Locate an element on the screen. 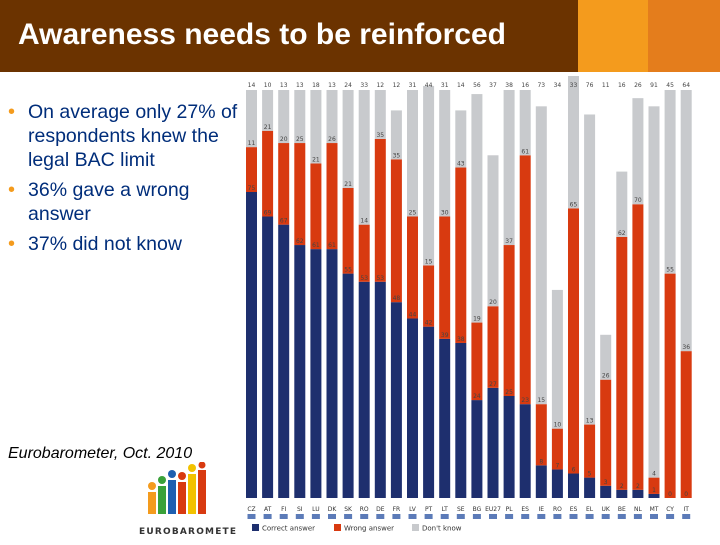  data-label: 39 is located at coordinates (445, 335).